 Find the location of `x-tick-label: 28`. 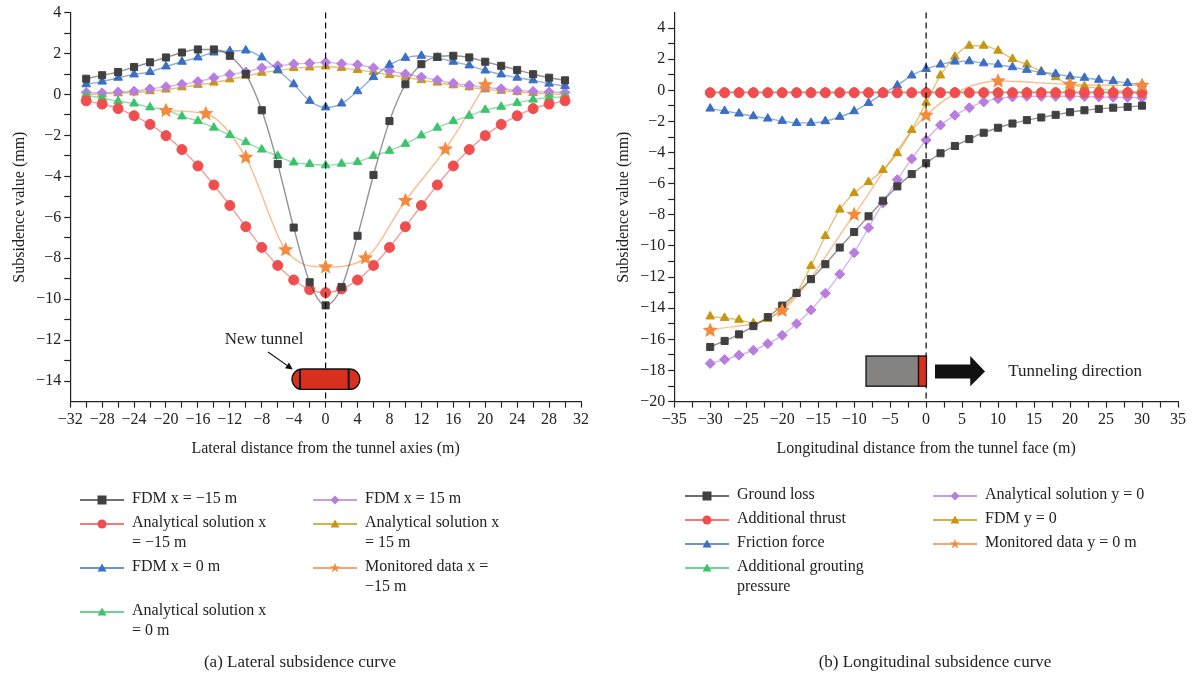

x-tick-label: 28 is located at coordinates (549, 419).